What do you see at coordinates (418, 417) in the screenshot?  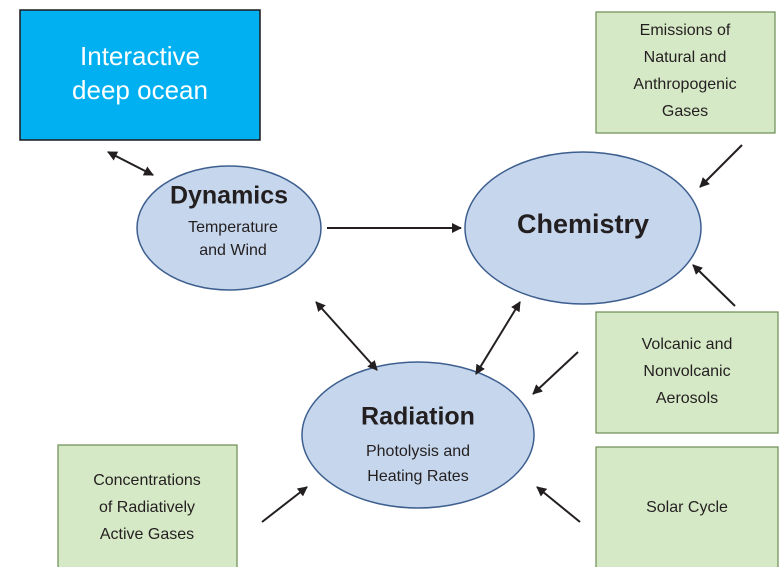 I see `node-title: Radiation` at bounding box center [418, 417].